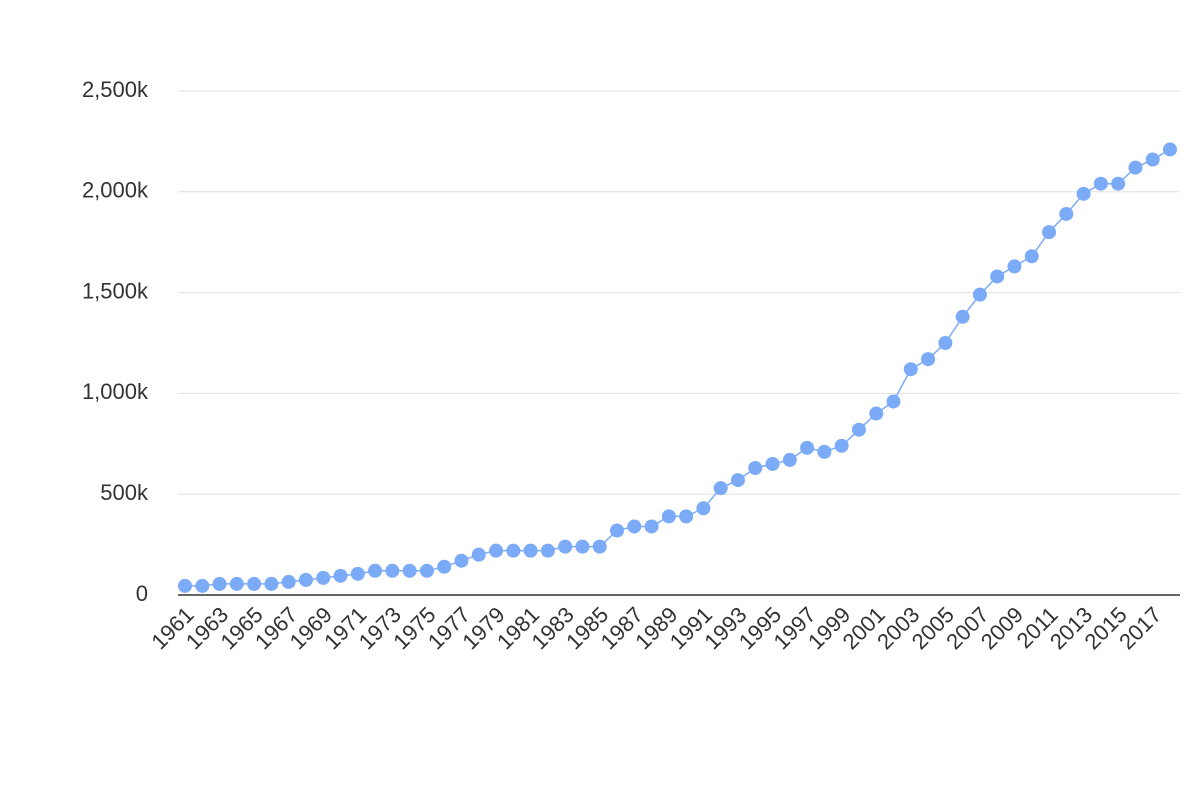 This screenshot has width=1200, height=800. What do you see at coordinates (115, 391) in the screenshot?
I see `y-tick-label: 1,000k` at bounding box center [115, 391].